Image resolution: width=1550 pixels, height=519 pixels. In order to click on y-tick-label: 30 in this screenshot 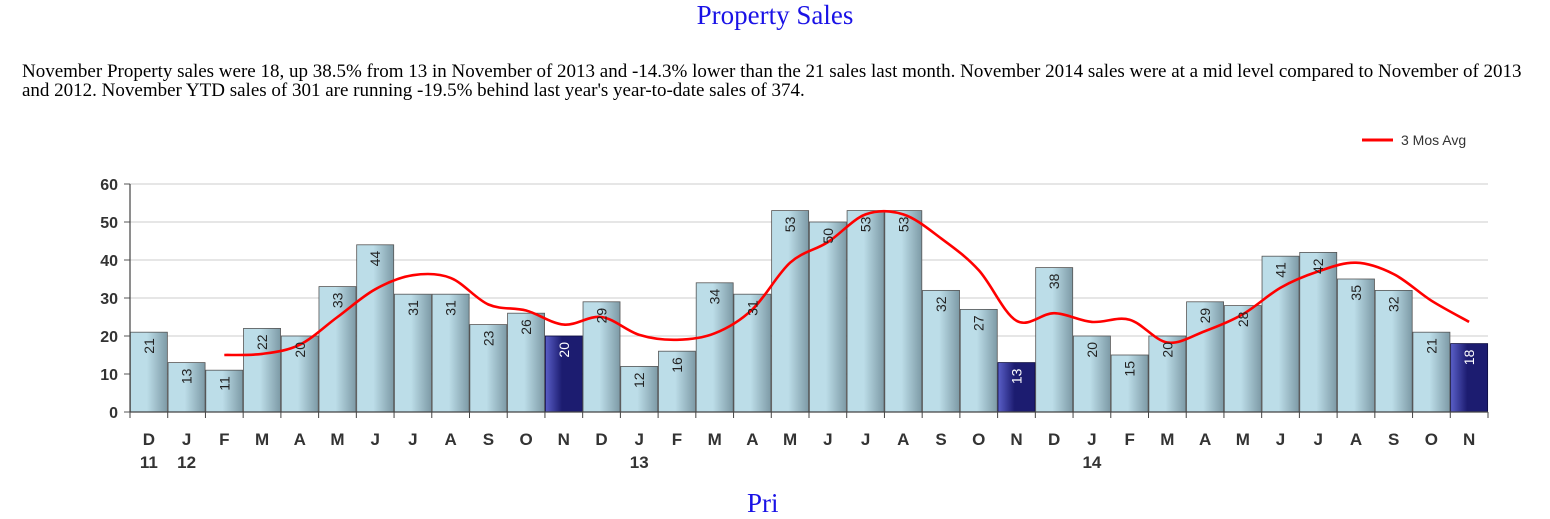, I will do `click(109, 299)`.